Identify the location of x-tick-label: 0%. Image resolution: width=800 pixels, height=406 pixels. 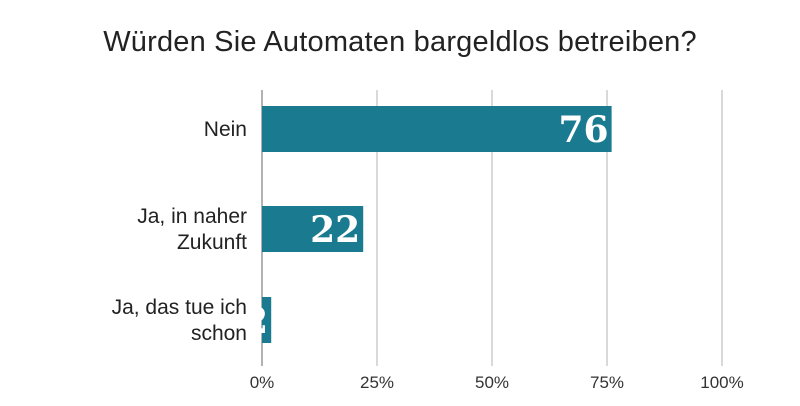
(262, 382).